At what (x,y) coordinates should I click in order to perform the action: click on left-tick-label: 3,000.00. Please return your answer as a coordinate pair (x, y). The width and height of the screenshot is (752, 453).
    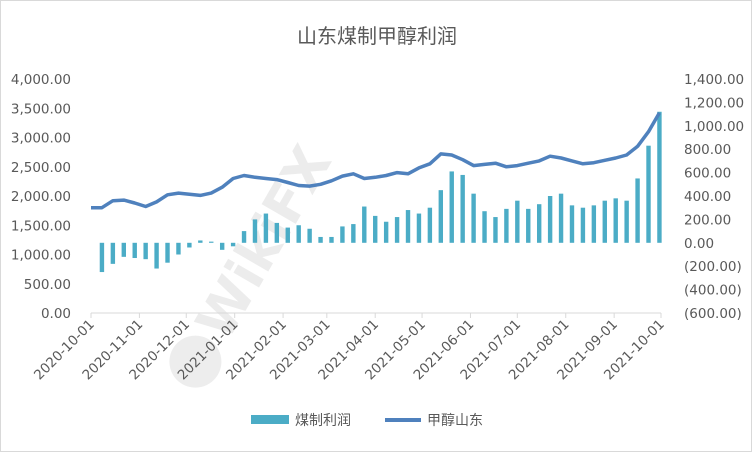
    Looking at the image, I should click on (41, 139).